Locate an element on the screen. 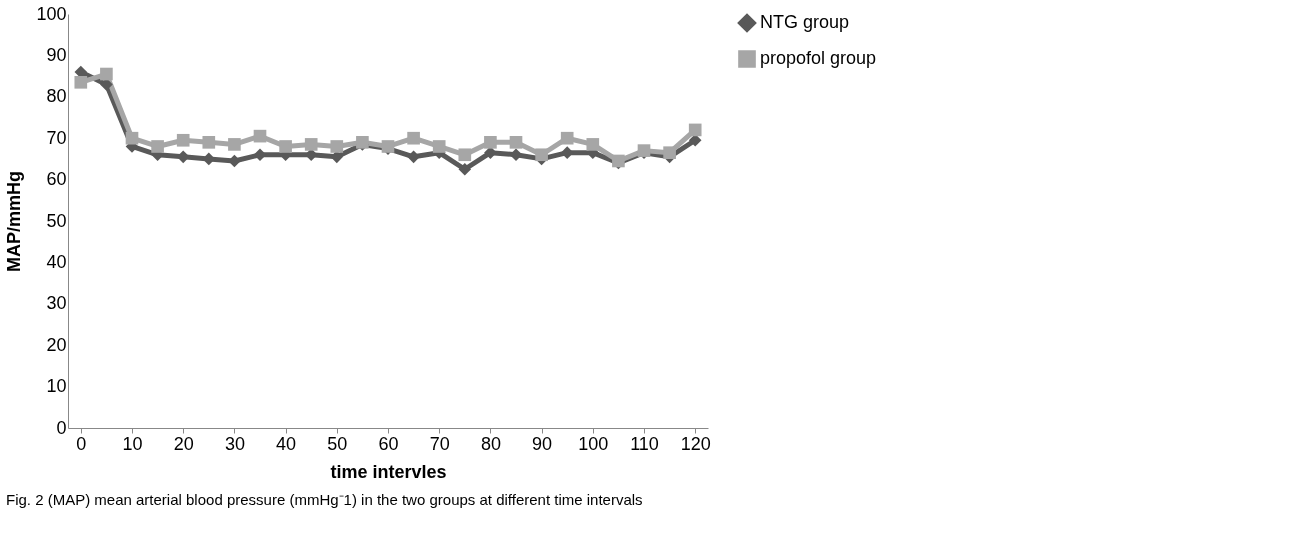 This screenshot has height=548, width=1292. x-tick-label: 70 is located at coordinates (439, 443).